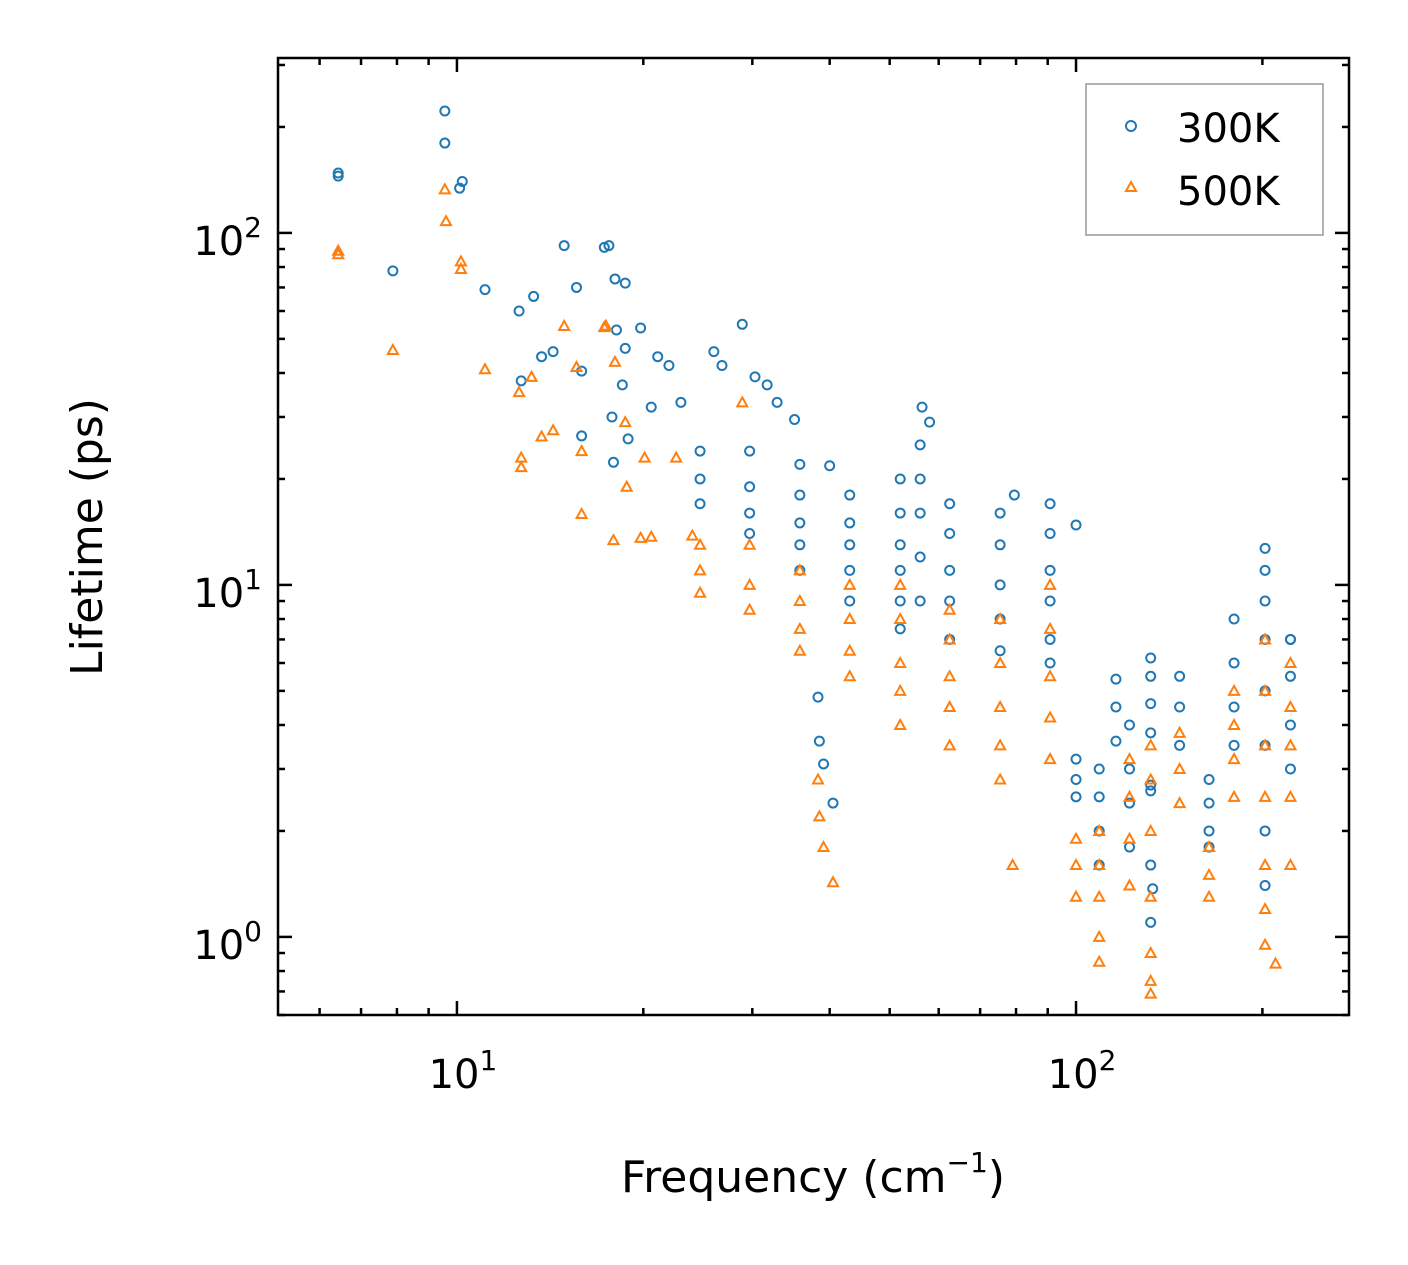  Describe the element at coordinates (1229, 129) in the screenshot. I see `legend-label-300k: 300K` at that location.